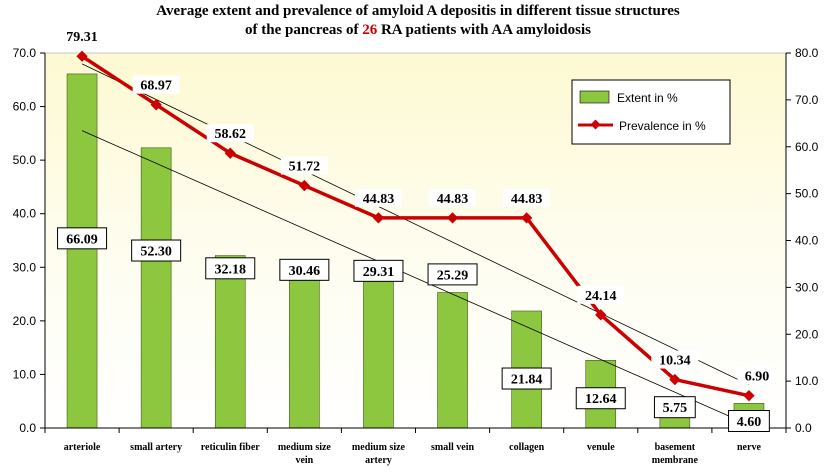  What do you see at coordinates (807, 194) in the screenshot?
I see `right-axis-tick-label: 50.0` at bounding box center [807, 194].